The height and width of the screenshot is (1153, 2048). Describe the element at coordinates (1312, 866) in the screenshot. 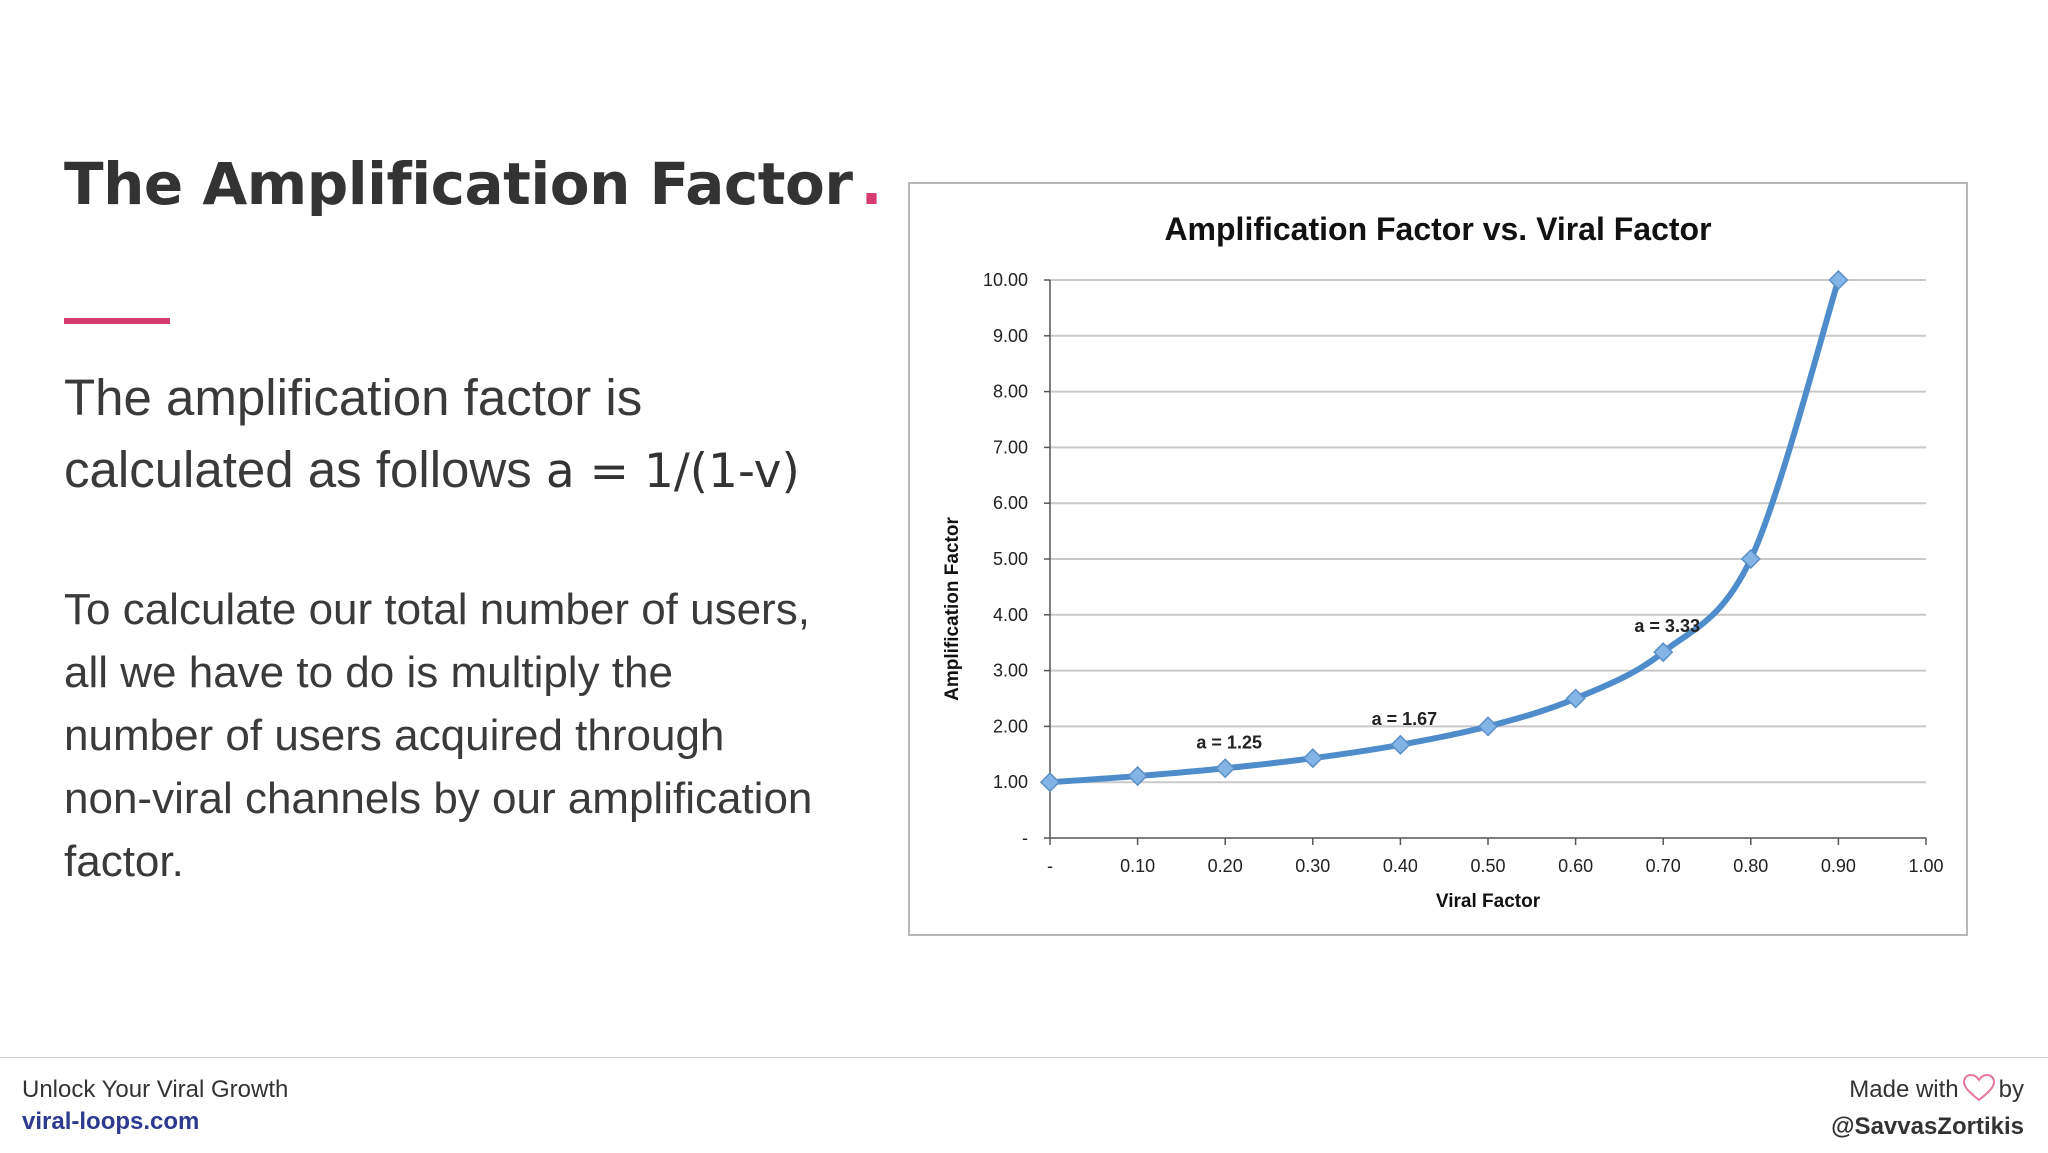

I see `x-tick-label: 0.30` at that location.